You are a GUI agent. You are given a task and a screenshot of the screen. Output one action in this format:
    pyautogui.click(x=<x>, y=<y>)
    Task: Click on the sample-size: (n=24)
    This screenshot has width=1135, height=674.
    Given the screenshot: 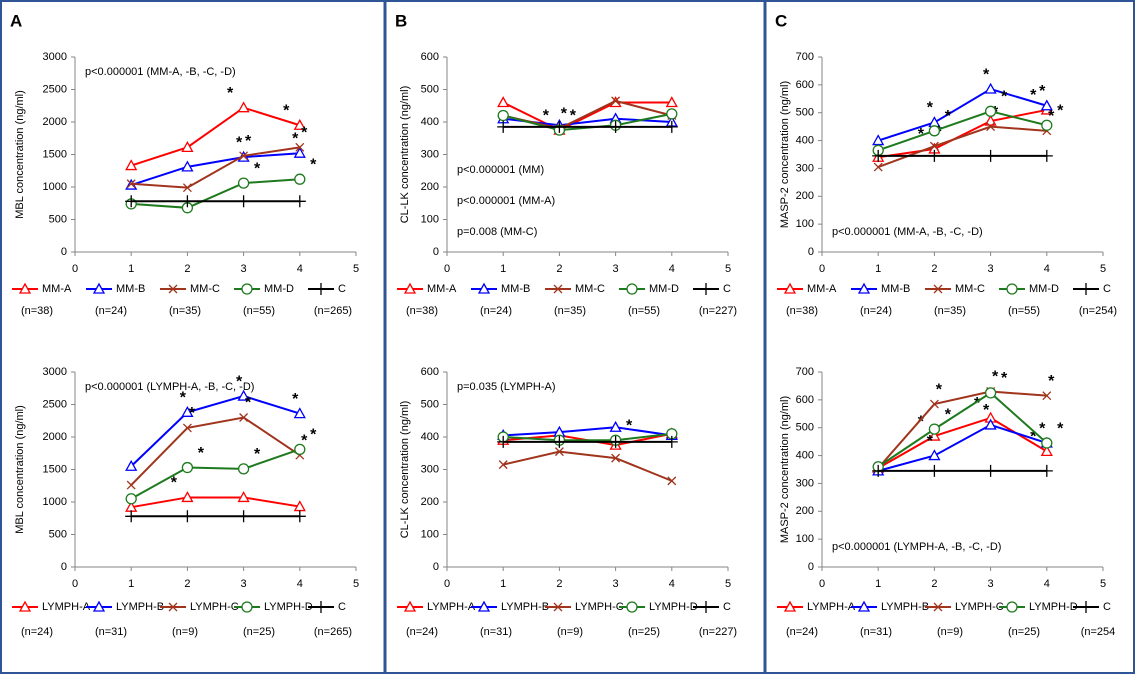 What is the action you would take?
    pyautogui.click(x=876, y=311)
    